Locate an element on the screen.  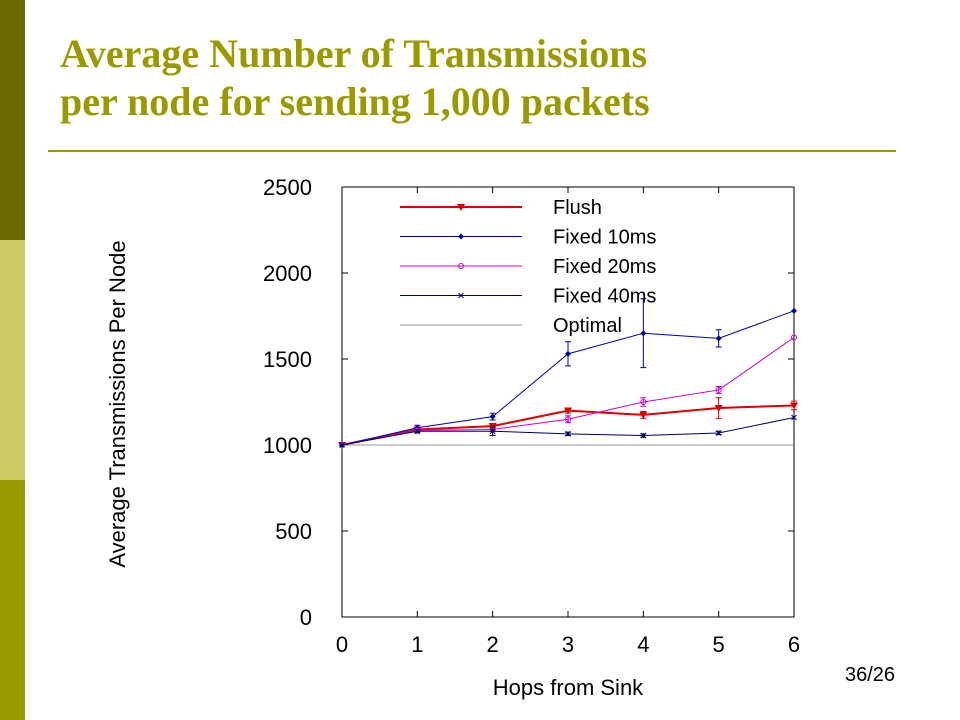
series-flush is located at coordinates (568, 423).